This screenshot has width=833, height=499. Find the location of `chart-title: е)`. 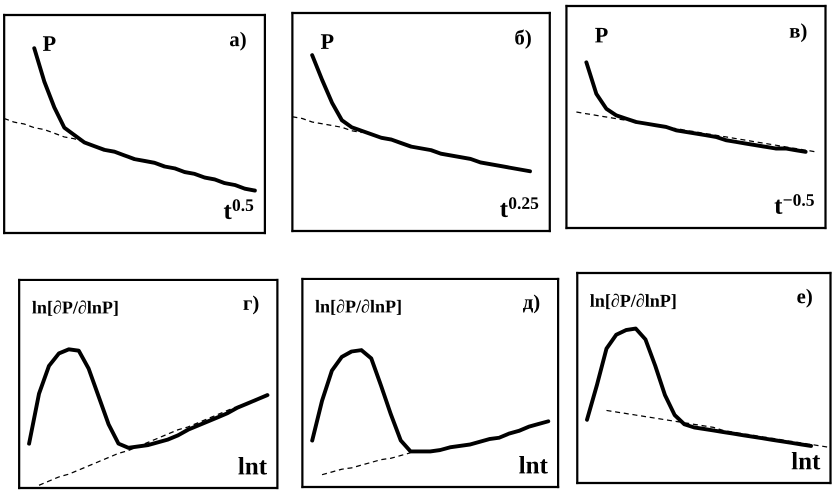

chart-title: е) is located at coordinates (804, 298).